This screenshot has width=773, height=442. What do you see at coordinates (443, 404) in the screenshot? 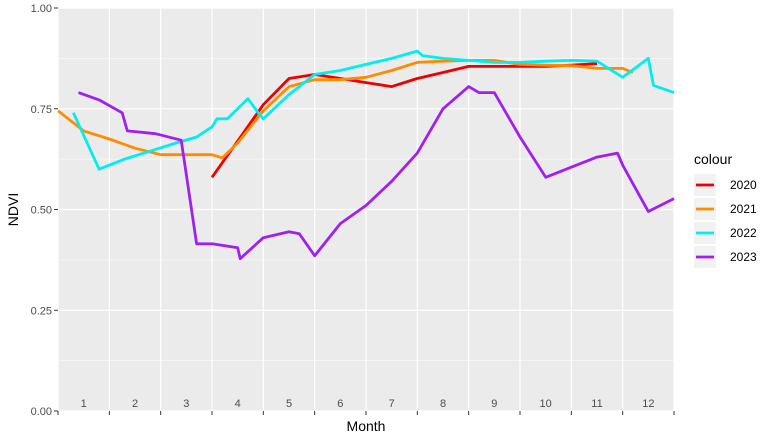
I see `month-label-8: 8` at bounding box center [443, 404].